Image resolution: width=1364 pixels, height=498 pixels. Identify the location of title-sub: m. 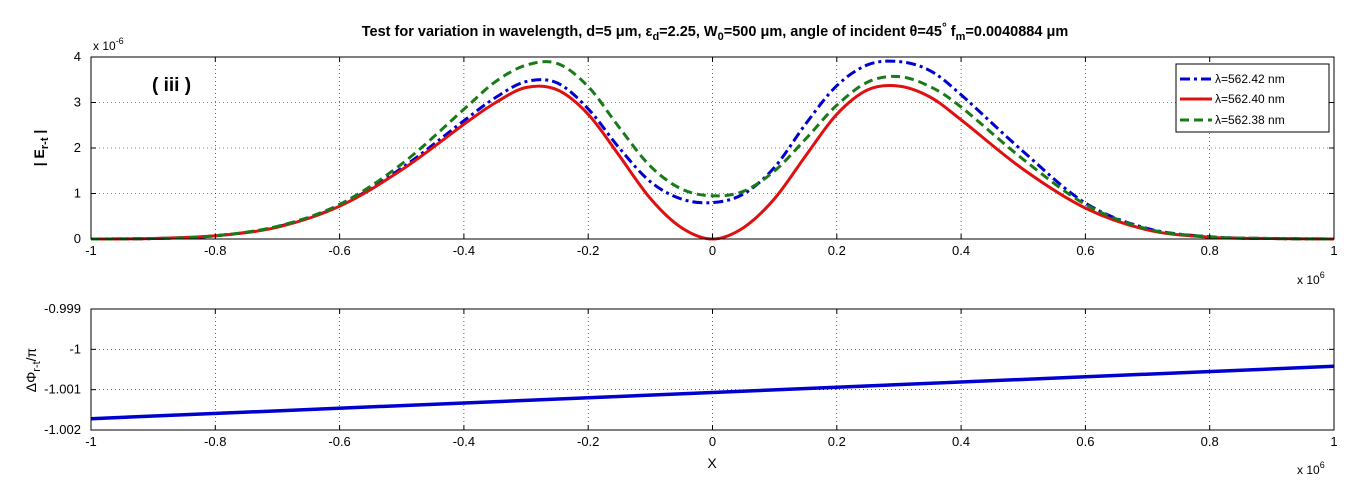
(961, 37).